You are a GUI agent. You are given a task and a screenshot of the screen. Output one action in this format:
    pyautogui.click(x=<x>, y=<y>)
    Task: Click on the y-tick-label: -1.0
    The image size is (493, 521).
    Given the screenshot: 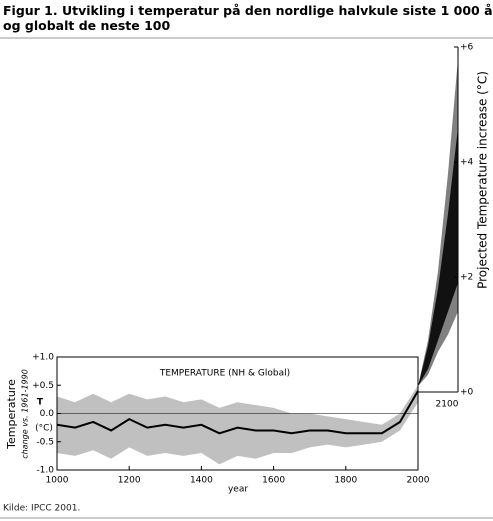 What is the action you would take?
    pyautogui.click(x=45, y=471)
    